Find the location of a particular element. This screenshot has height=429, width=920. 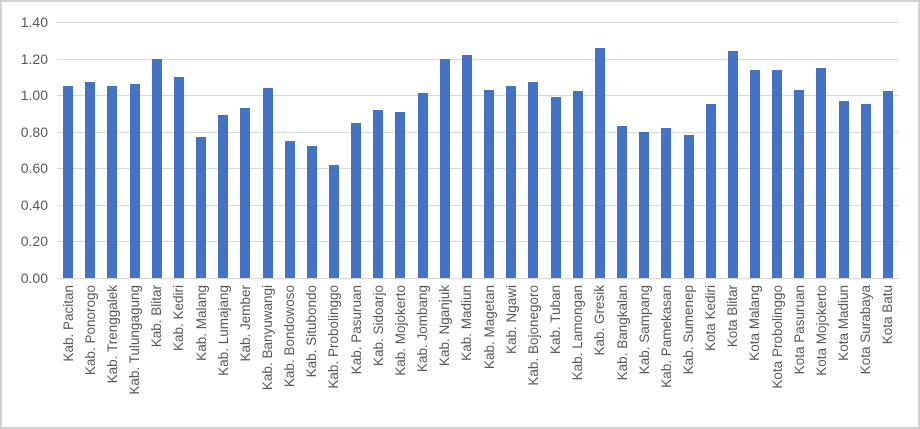

bar-kab-sumenep is located at coordinates (689, 206).